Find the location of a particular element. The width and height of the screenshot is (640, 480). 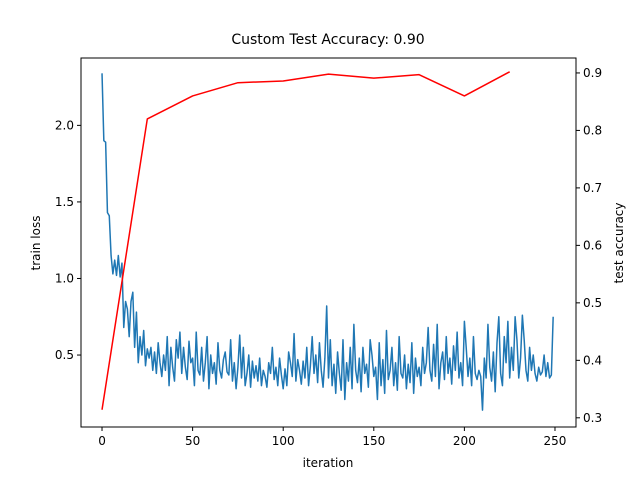

x-tick-label: 0 is located at coordinates (102, 441).